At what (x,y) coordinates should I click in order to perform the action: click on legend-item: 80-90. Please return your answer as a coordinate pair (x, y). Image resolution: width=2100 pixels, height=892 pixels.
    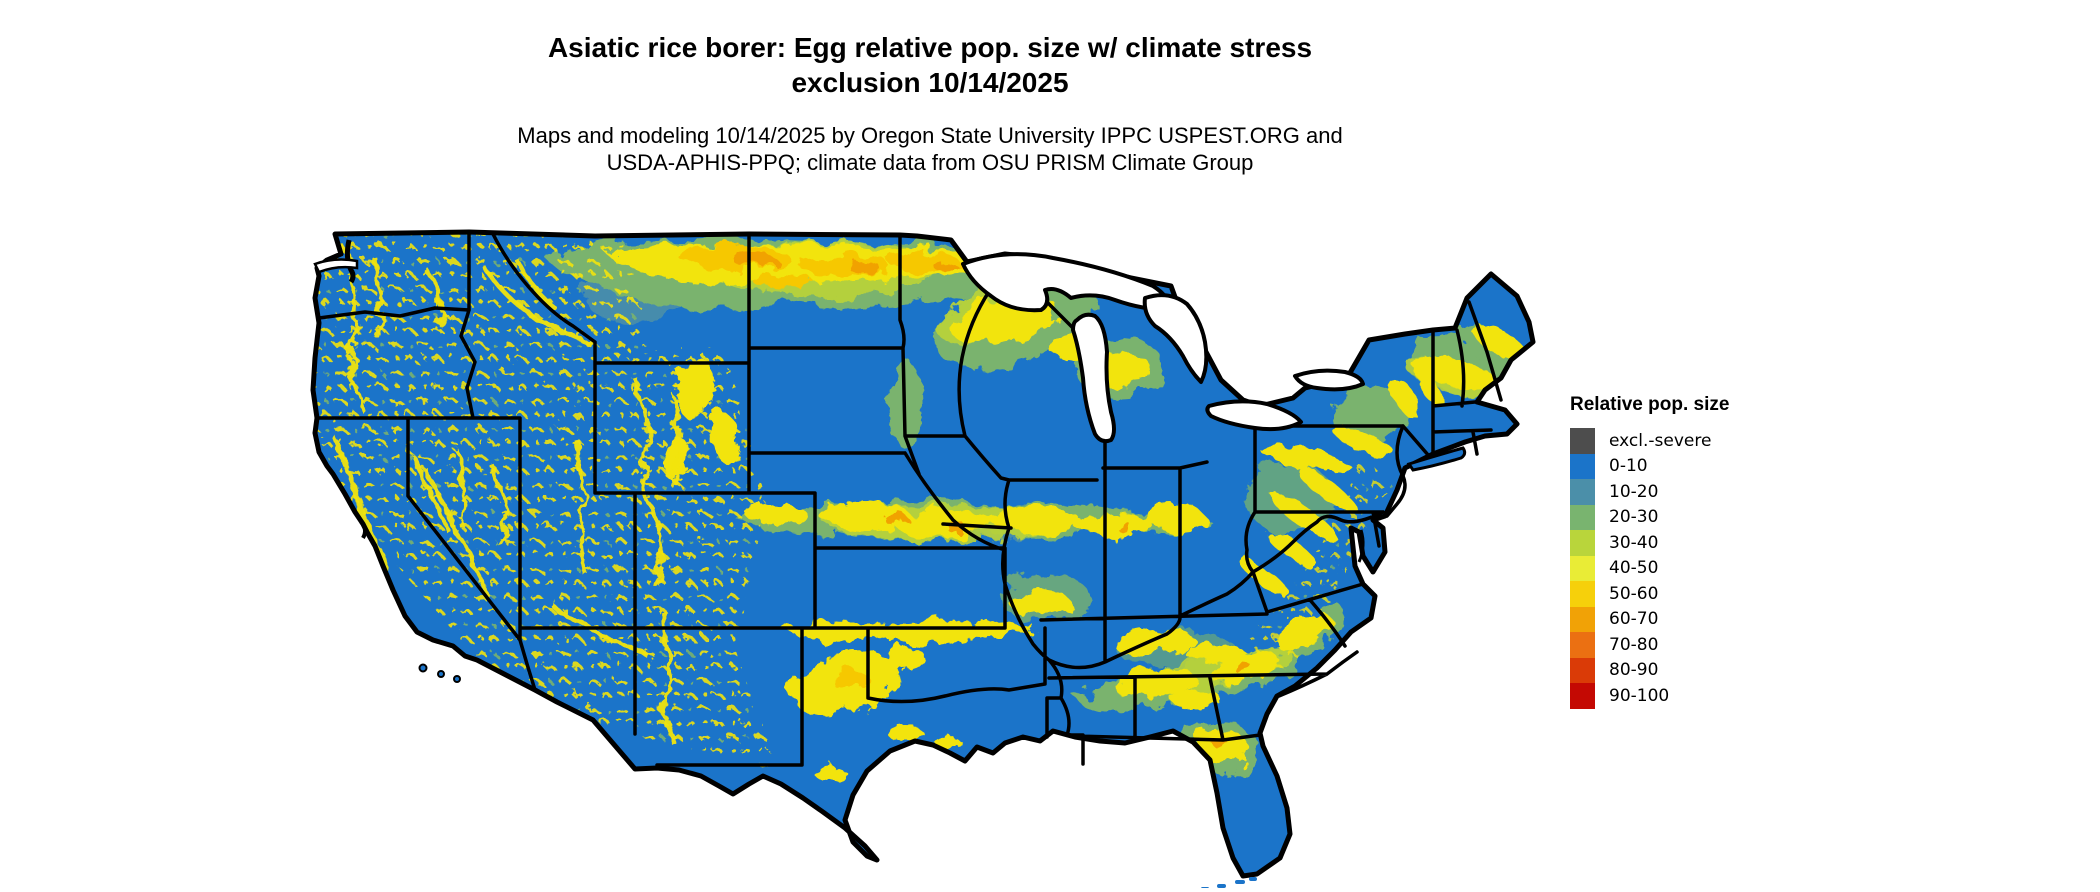
    Looking at the image, I should click on (1649, 670).